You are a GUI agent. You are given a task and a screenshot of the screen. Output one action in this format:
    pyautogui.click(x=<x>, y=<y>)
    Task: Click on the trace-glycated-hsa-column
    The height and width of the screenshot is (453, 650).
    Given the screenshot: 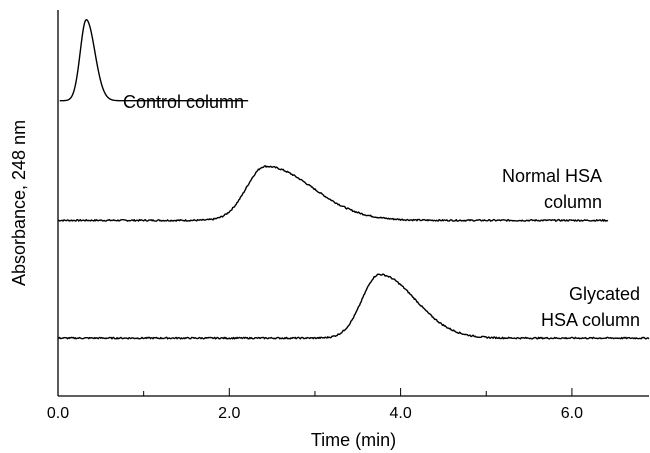 What is the action you would take?
    pyautogui.click(x=353, y=306)
    